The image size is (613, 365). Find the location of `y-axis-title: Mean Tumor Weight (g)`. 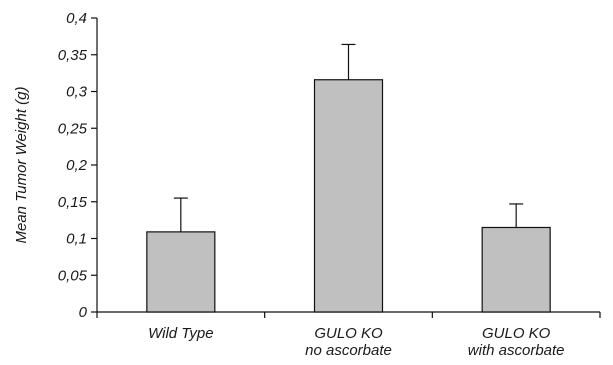

y-axis-title: Mean Tumor Weight (g) is located at coordinates (21, 165).